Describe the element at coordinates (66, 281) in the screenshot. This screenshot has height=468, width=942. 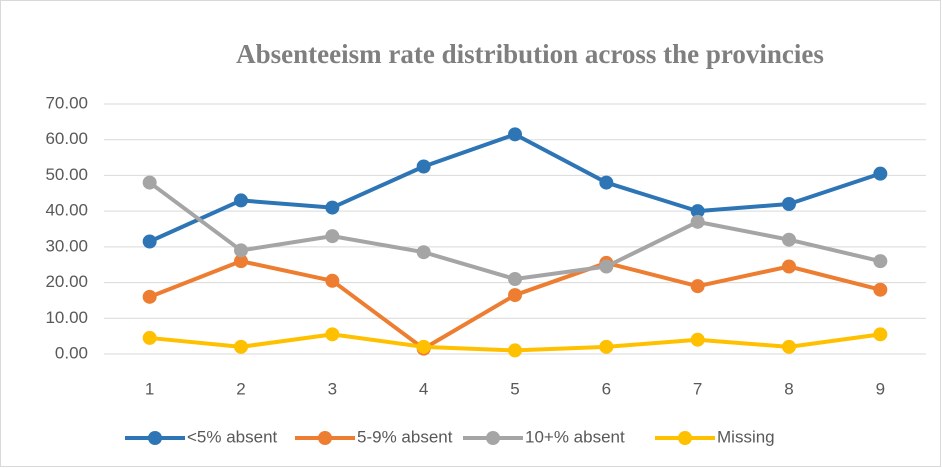
I see `y-tick-label: 20.00` at that location.